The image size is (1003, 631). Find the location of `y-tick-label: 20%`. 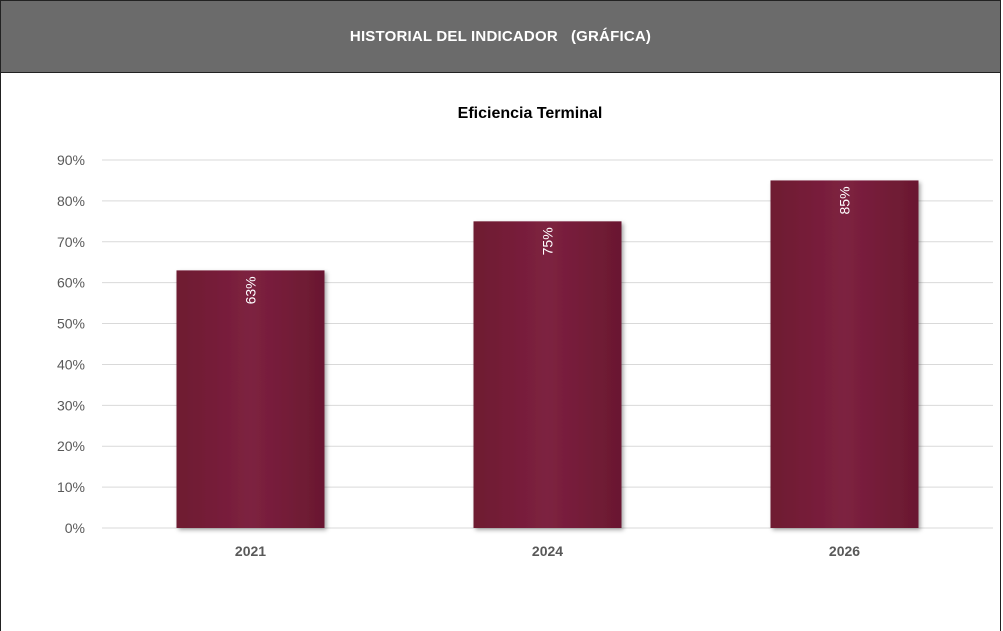

y-tick-label: 20% is located at coordinates (71, 446).